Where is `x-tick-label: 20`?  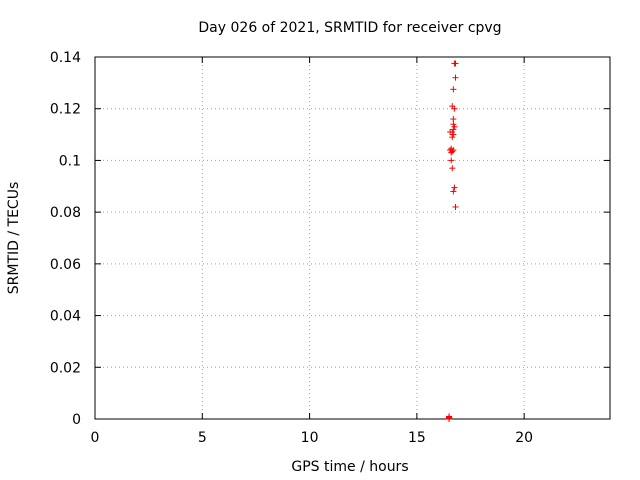 x-tick-label: 20 is located at coordinates (524, 438).